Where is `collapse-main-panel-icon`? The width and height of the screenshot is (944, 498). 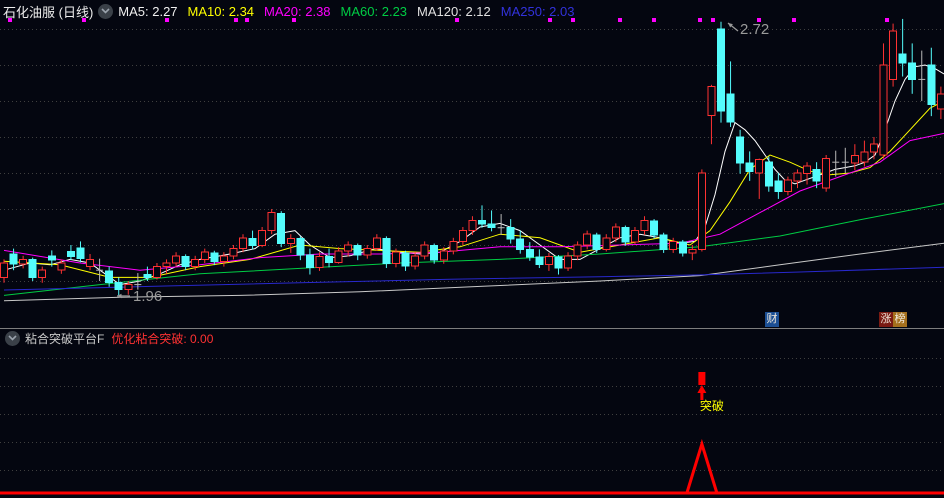
collapse-main-panel-icon is located at coordinates (106, 11).